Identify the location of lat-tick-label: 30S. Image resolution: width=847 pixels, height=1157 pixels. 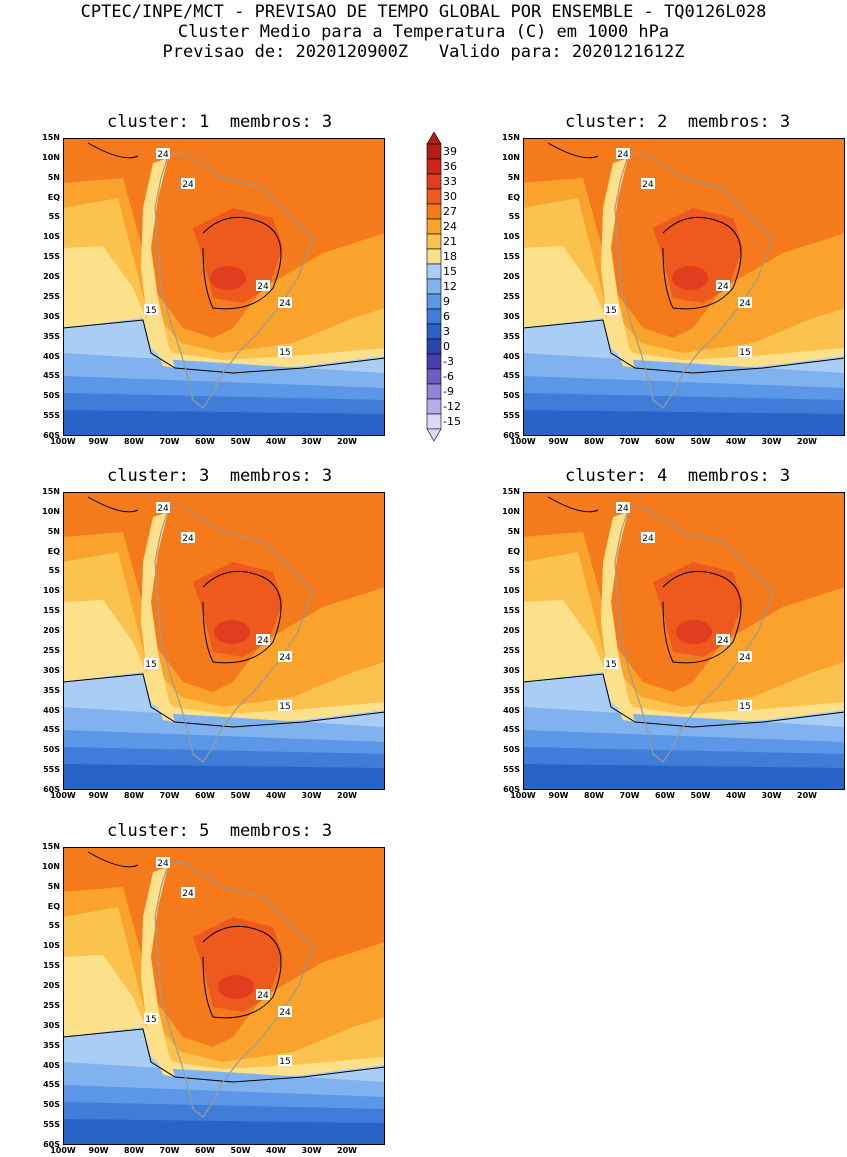
(511, 670).